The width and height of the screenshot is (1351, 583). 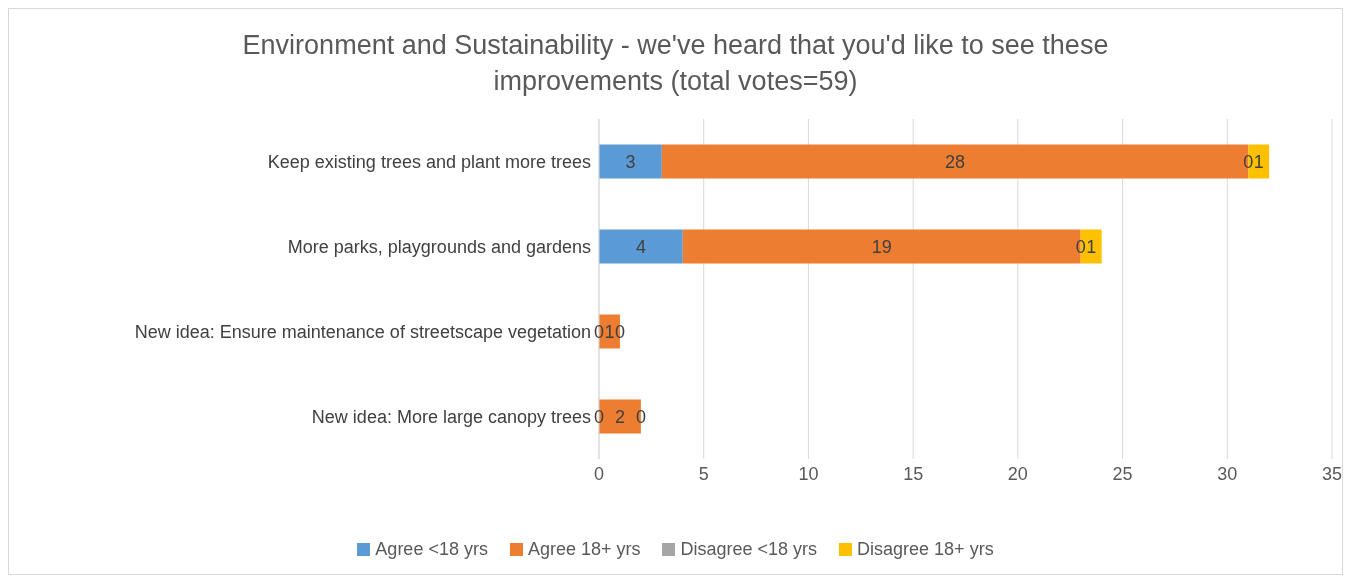 I want to click on data-label: 3, so click(x=630, y=161).